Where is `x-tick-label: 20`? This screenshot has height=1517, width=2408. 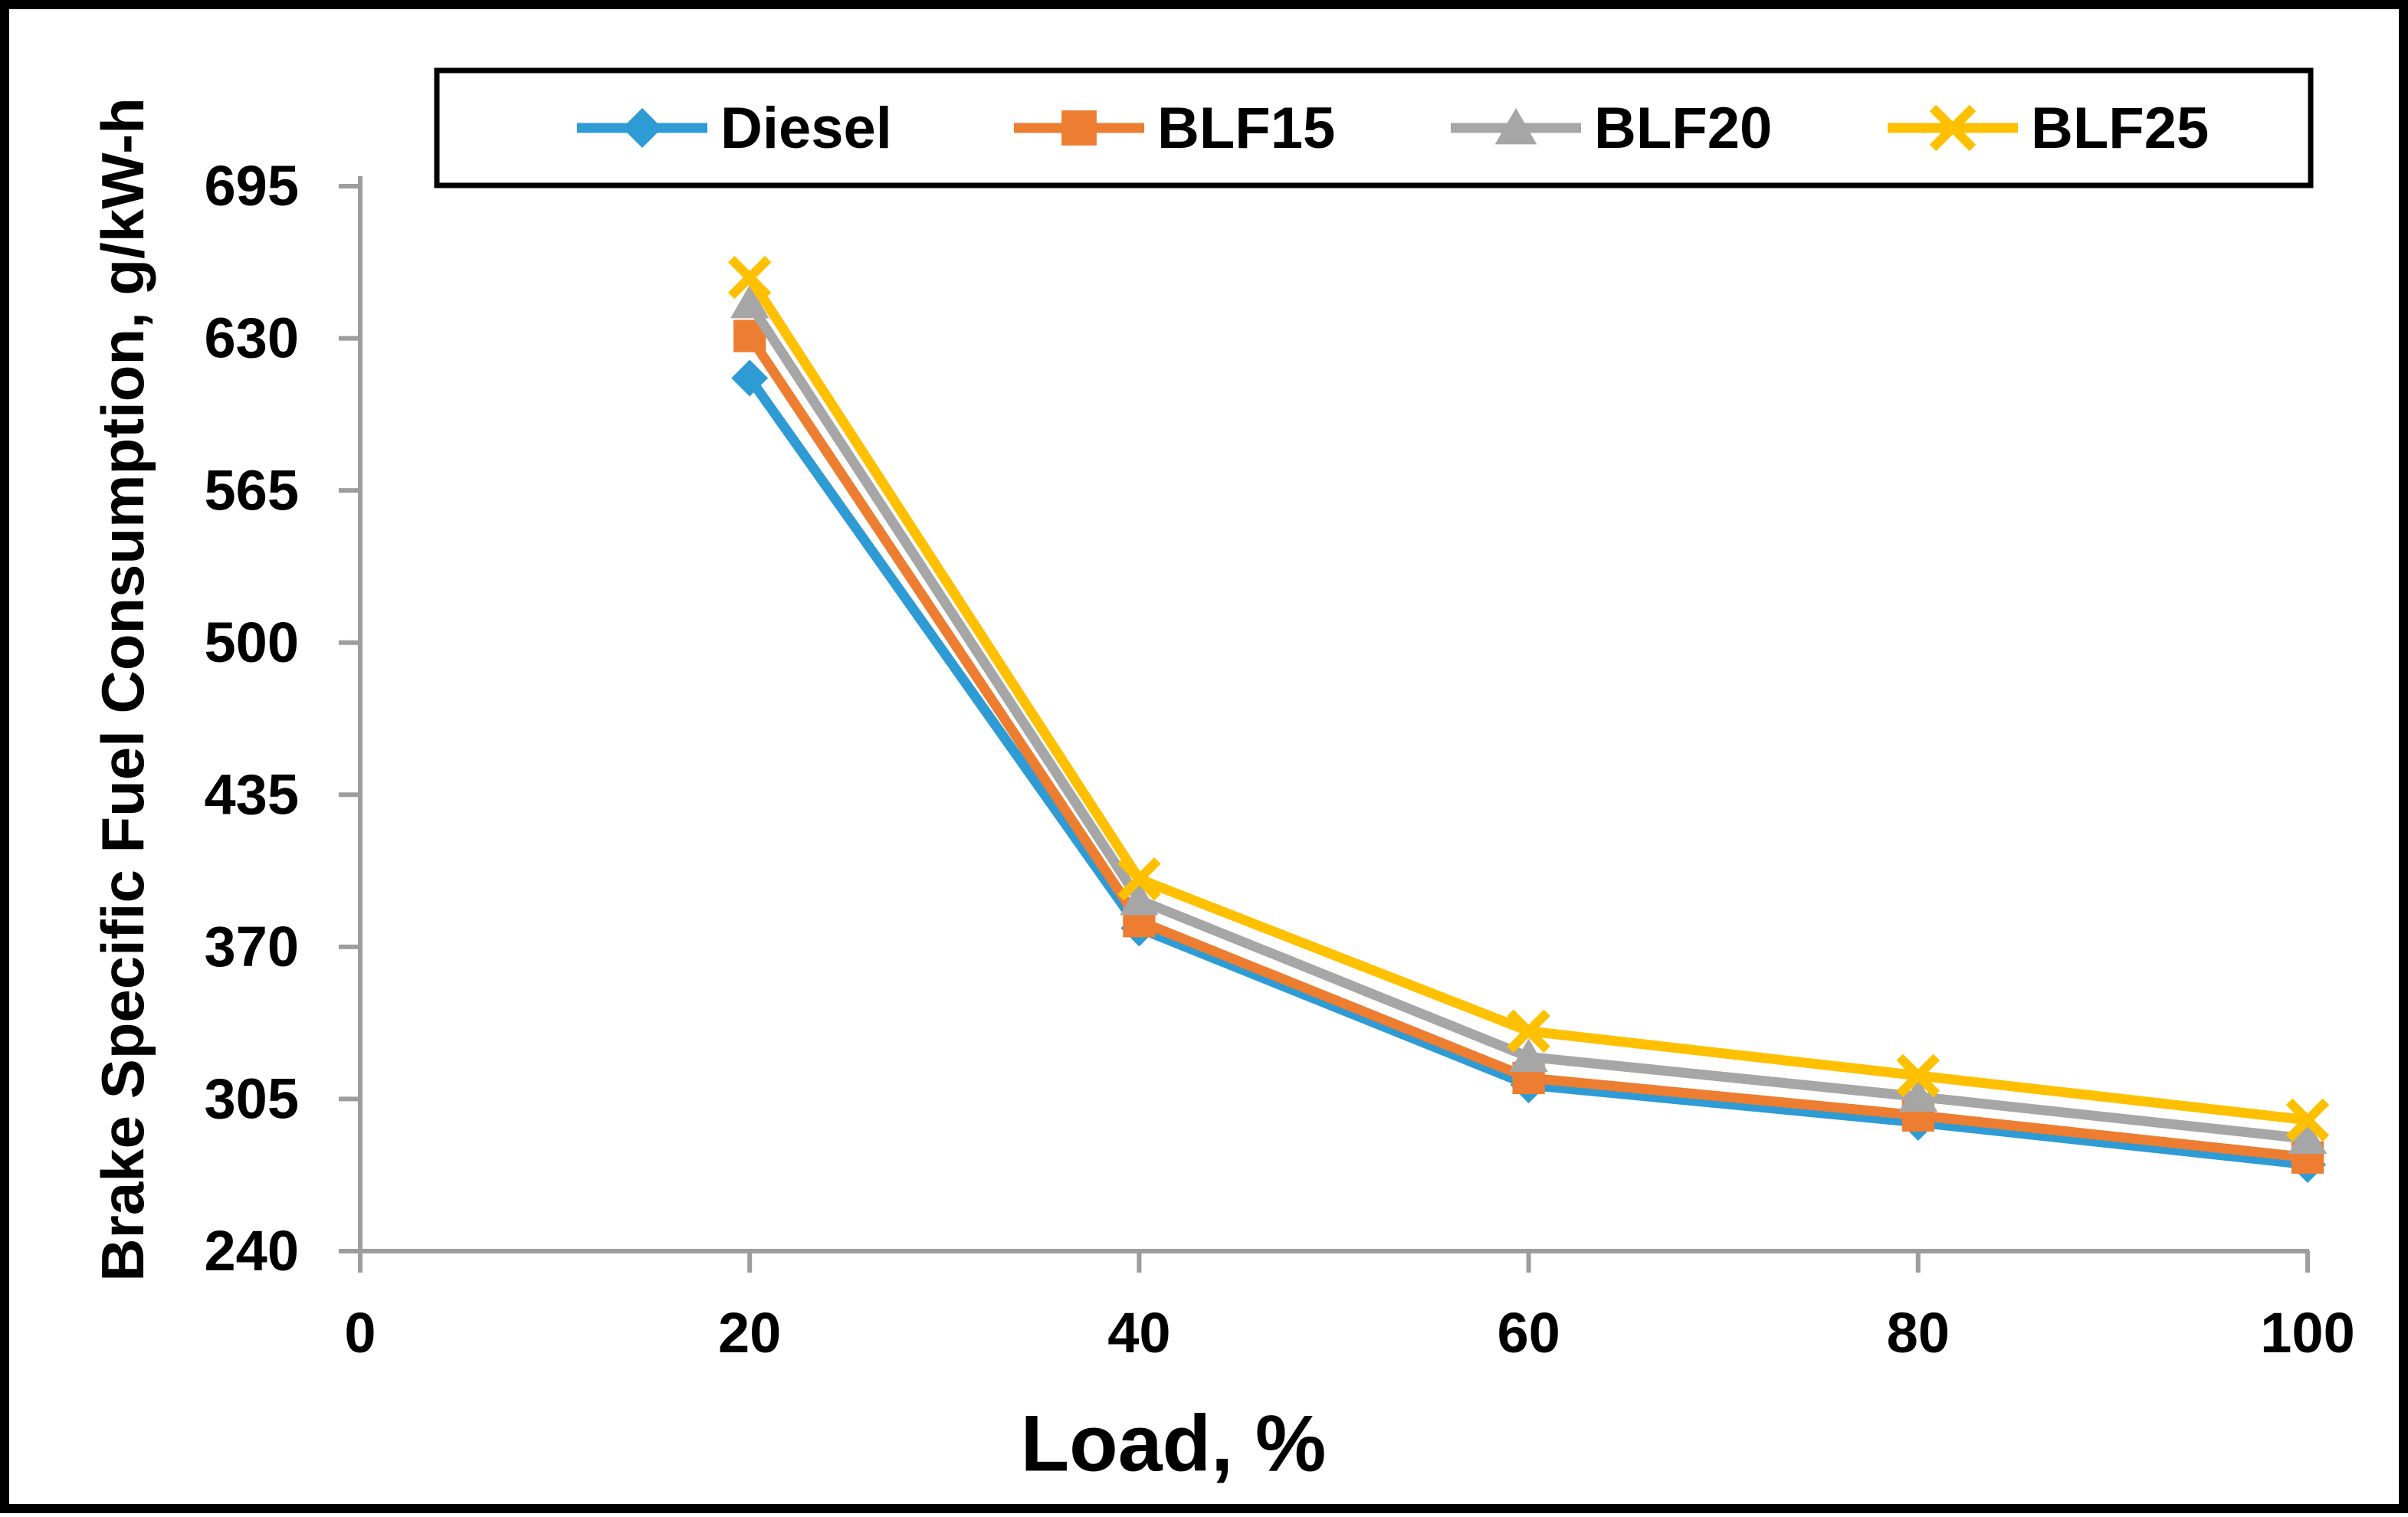 x-tick-label: 20 is located at coordinates (749, 1333).